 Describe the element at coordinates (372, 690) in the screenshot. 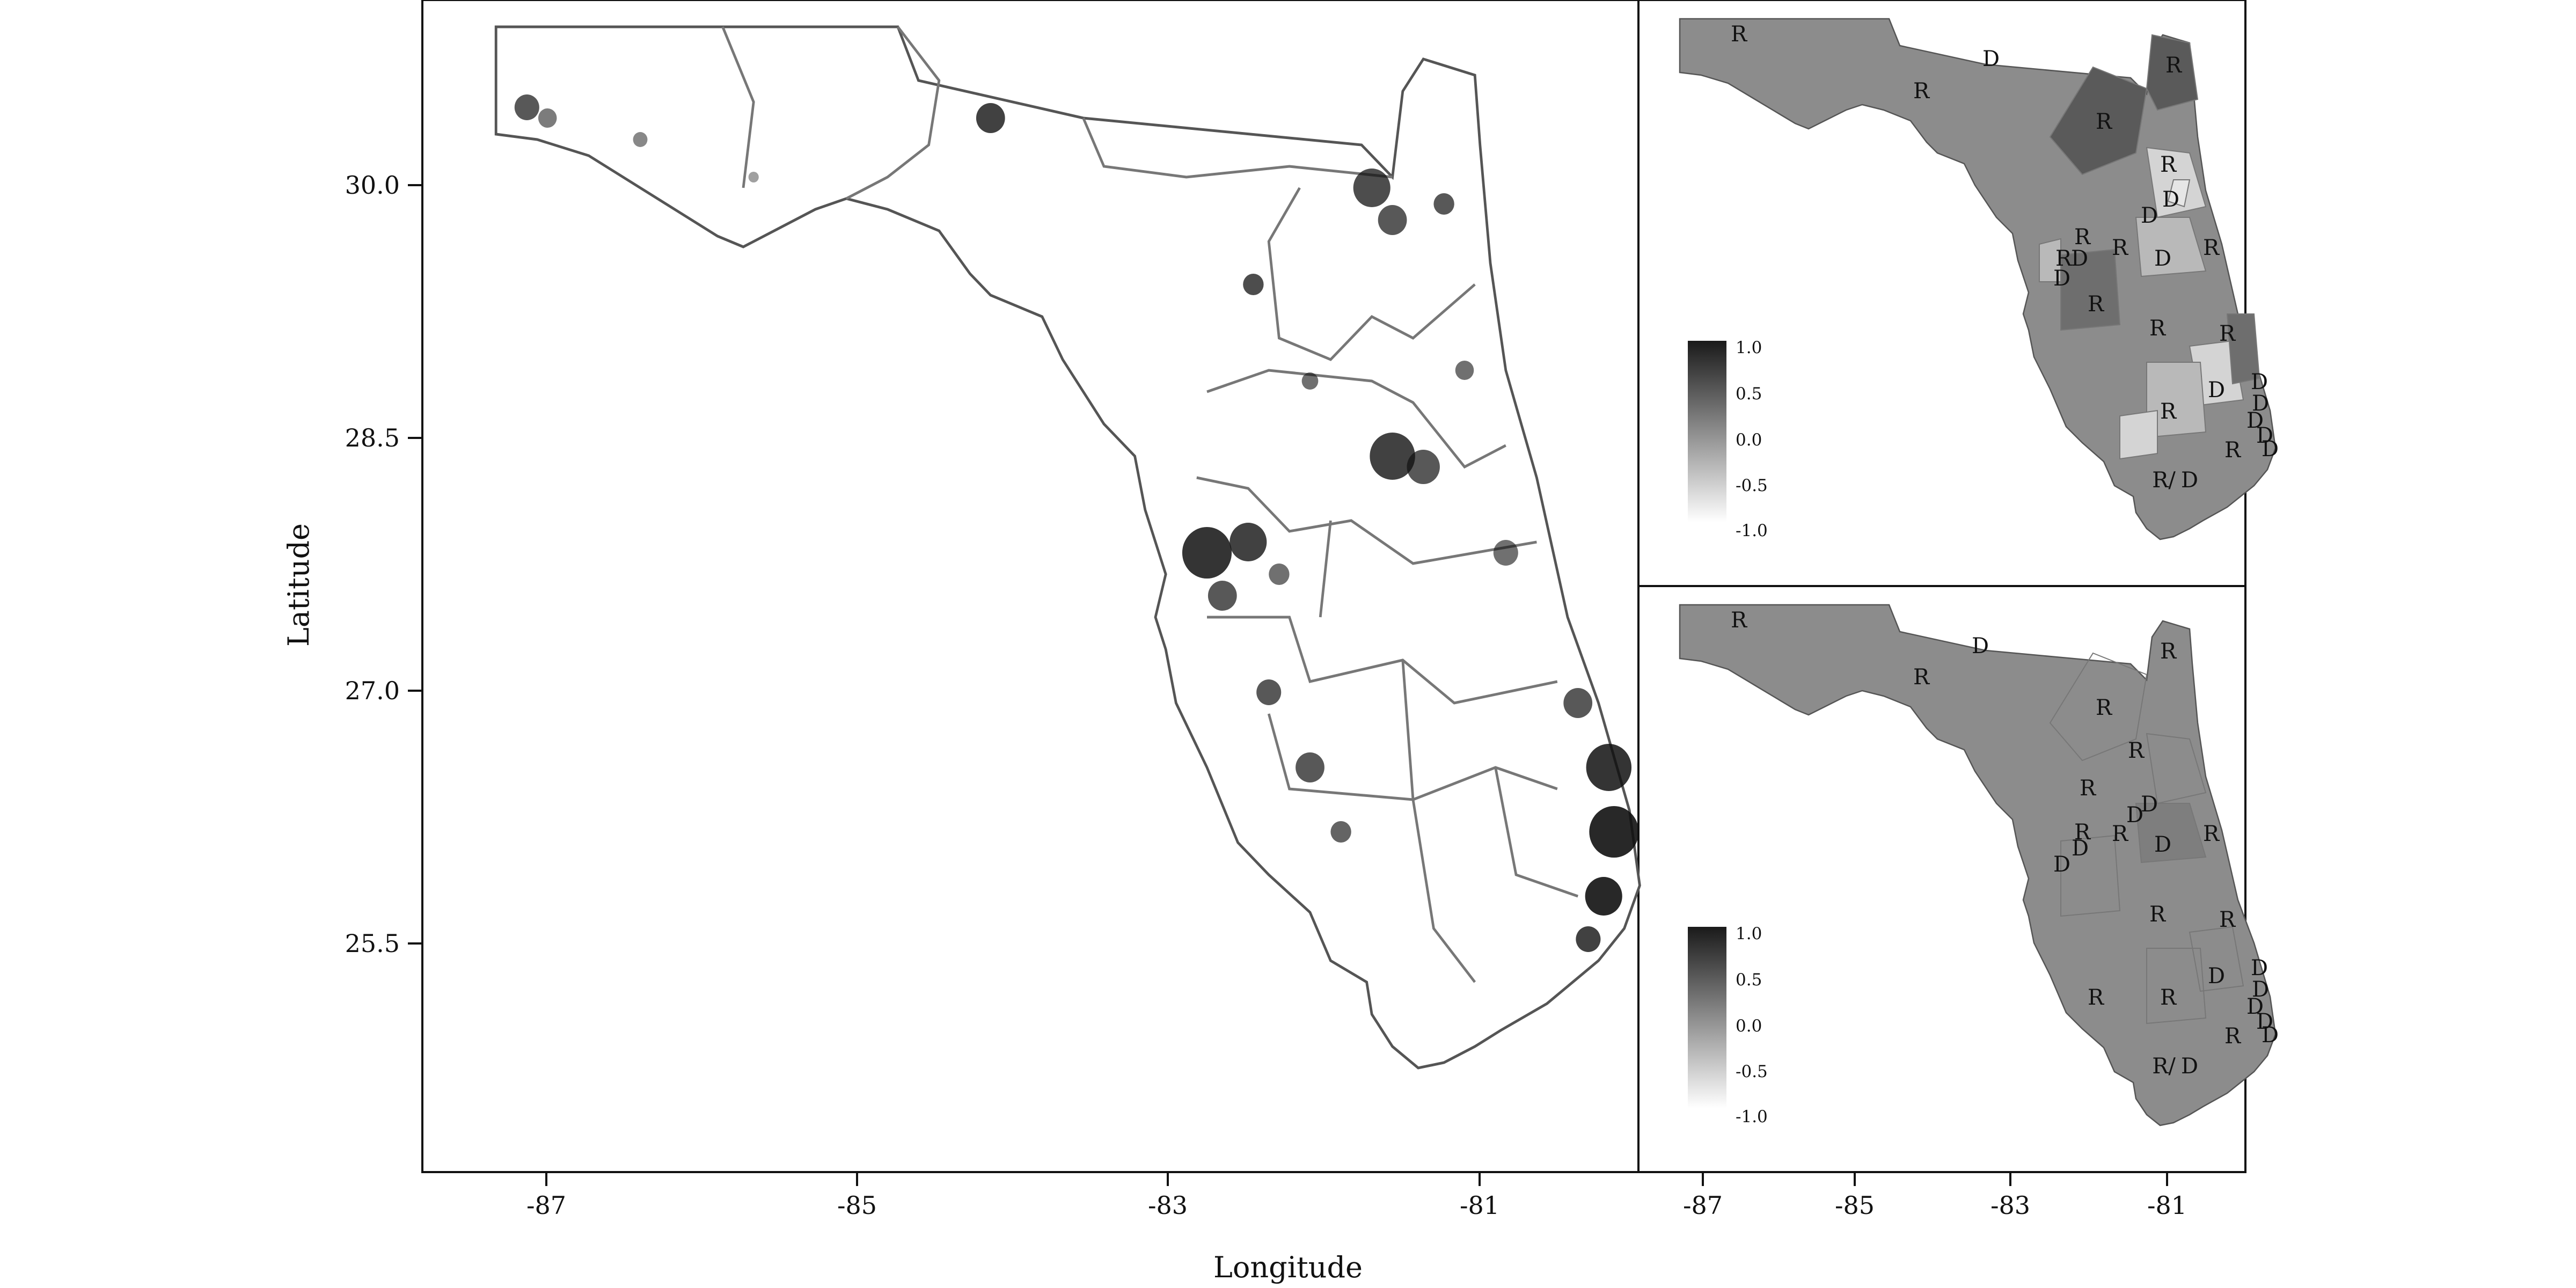

I see `y-tick-label: 27.0` at that location.